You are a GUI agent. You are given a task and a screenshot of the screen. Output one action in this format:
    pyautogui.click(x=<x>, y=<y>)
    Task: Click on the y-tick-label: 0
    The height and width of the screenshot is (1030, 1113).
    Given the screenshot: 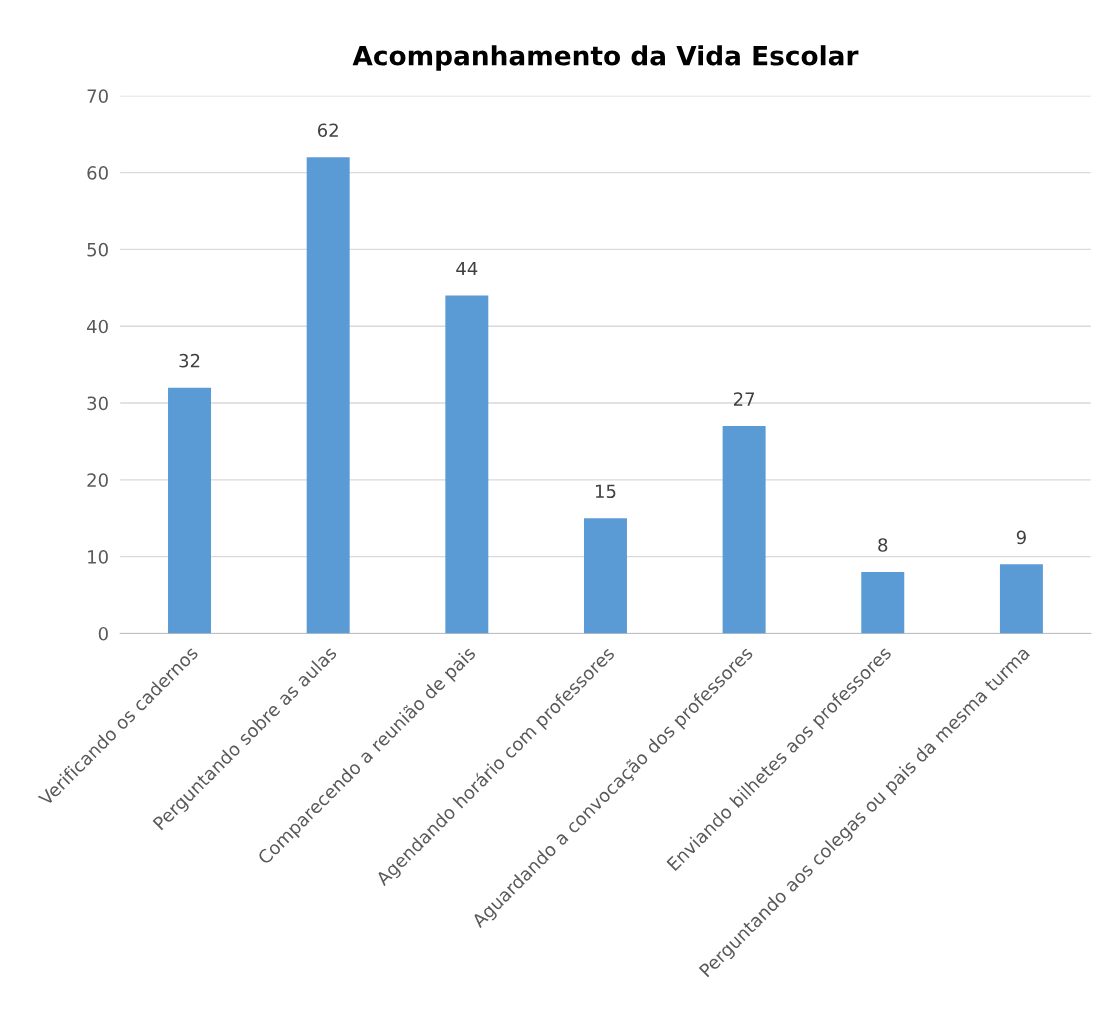 What is the action you would take?
    pyautogui.click(x=103, y=633)
    